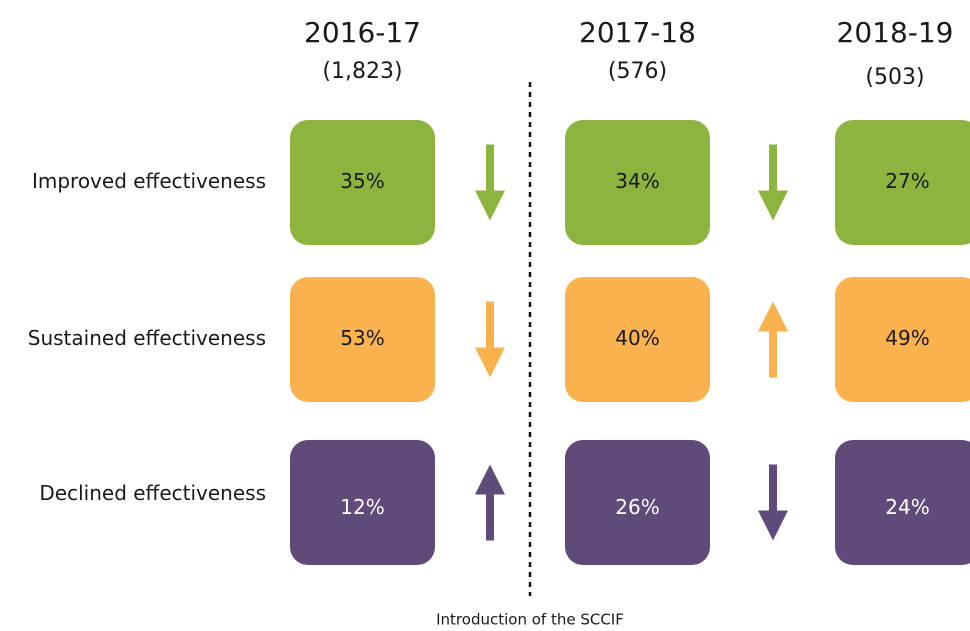  I want to click on footnote: Introduction of the SCCIF, so click(530, 620).